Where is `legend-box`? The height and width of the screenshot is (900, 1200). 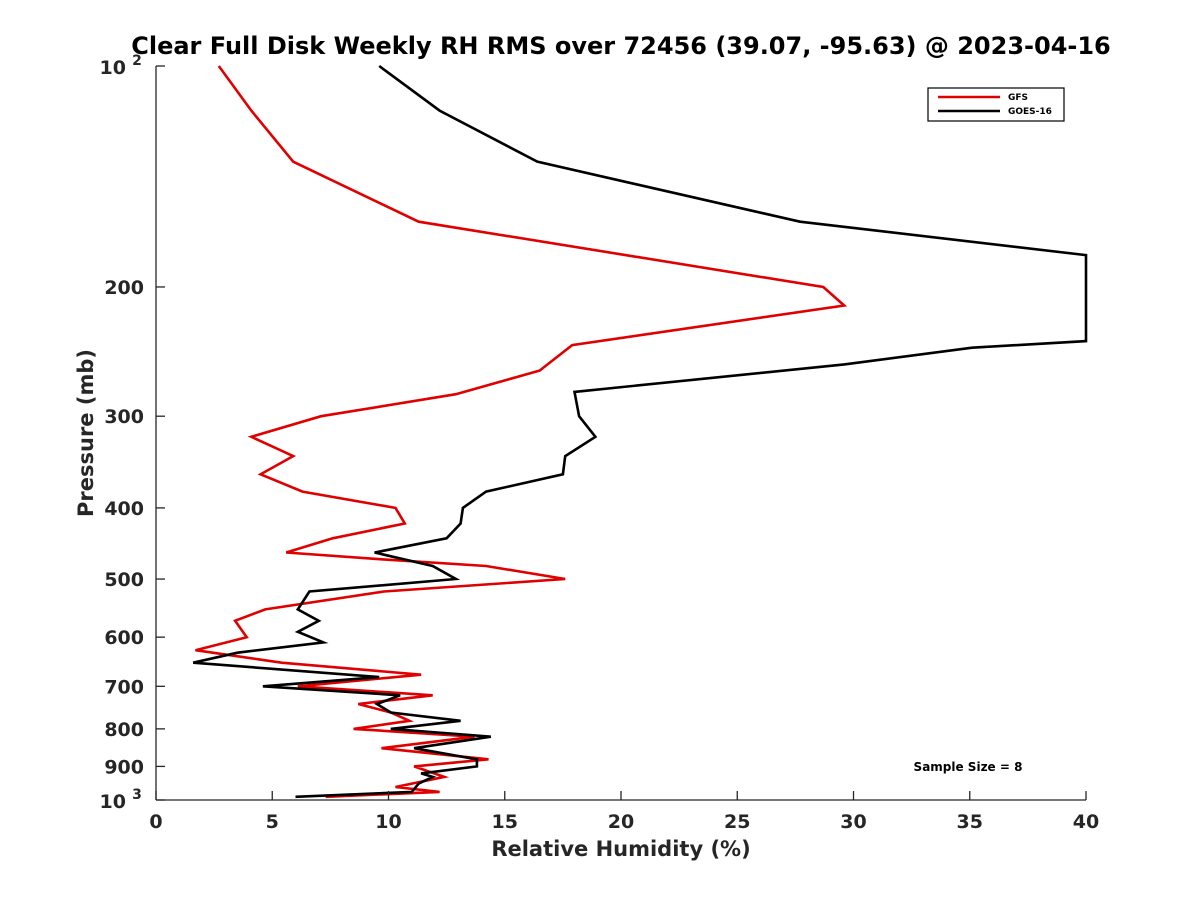 legend-box is located at coordinates (996, 104).